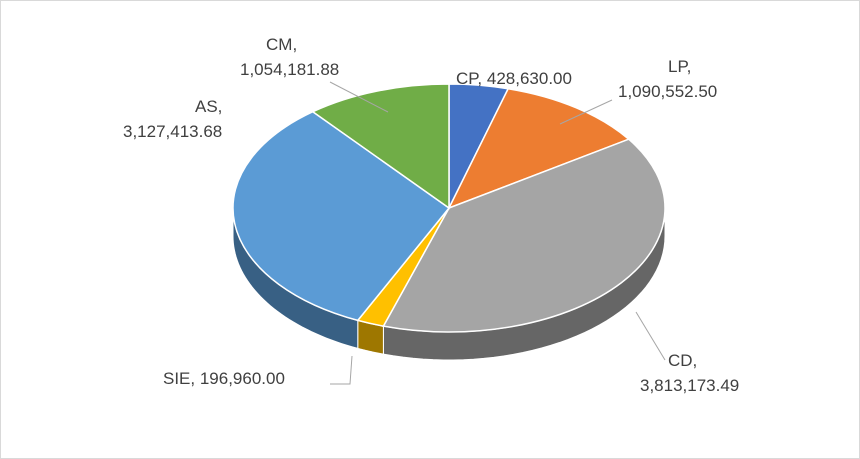 The height and width of the screenshot is (459, 860). Describe the element at coordinates (679, 66) in the screenshot. I see `data-label-line: LP,` at that location.